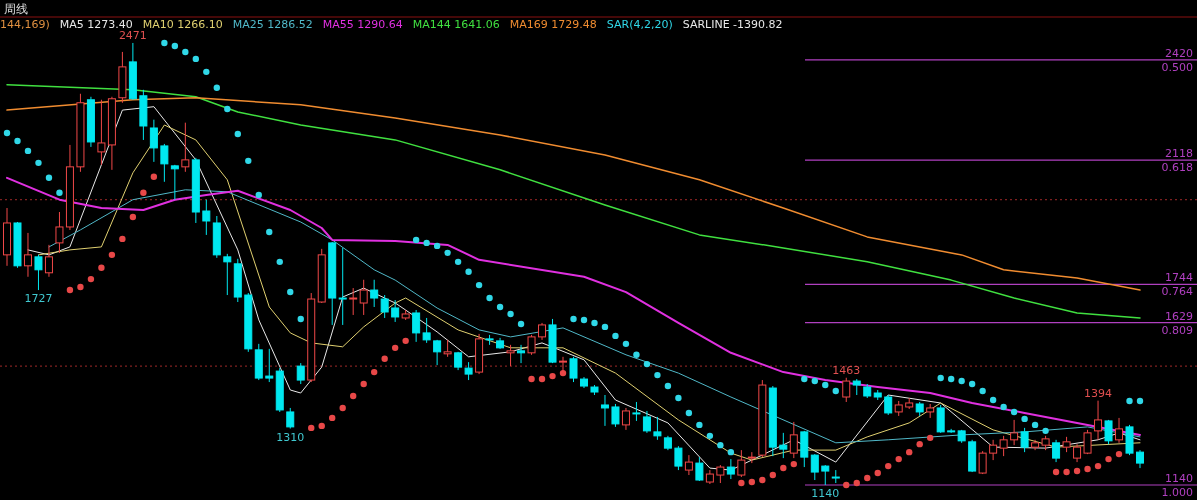  What do you see at coordinates (1177, 330) in the screenshot?
I see `annotation: 0.809` at bounding box center [1177, 330].